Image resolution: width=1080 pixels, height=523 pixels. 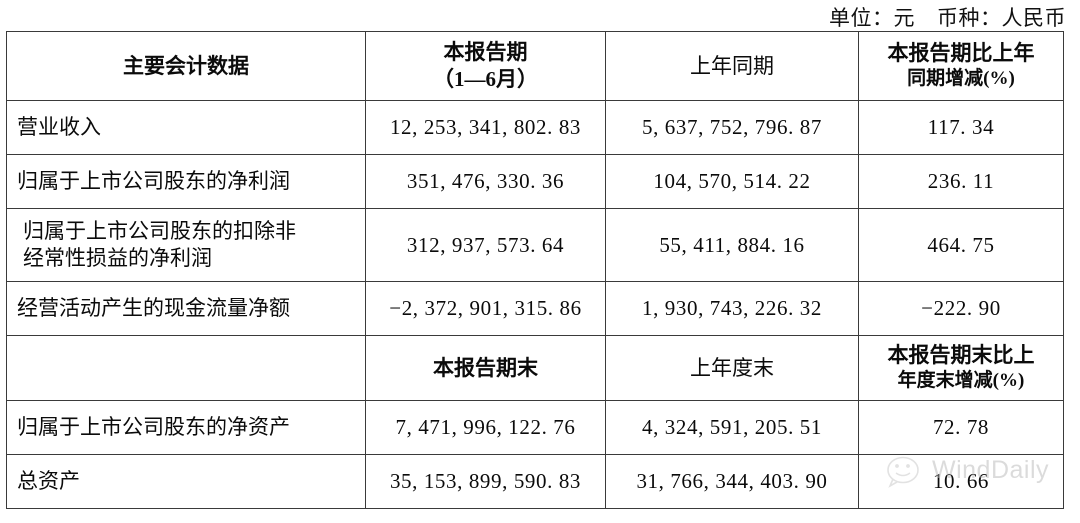 What do you see at coordinates (485, 308) in the screenshot?
I see `cell-operating-cash-flow-current: −2, 372, 901, 315. 86` at bounding box center [485, 308].